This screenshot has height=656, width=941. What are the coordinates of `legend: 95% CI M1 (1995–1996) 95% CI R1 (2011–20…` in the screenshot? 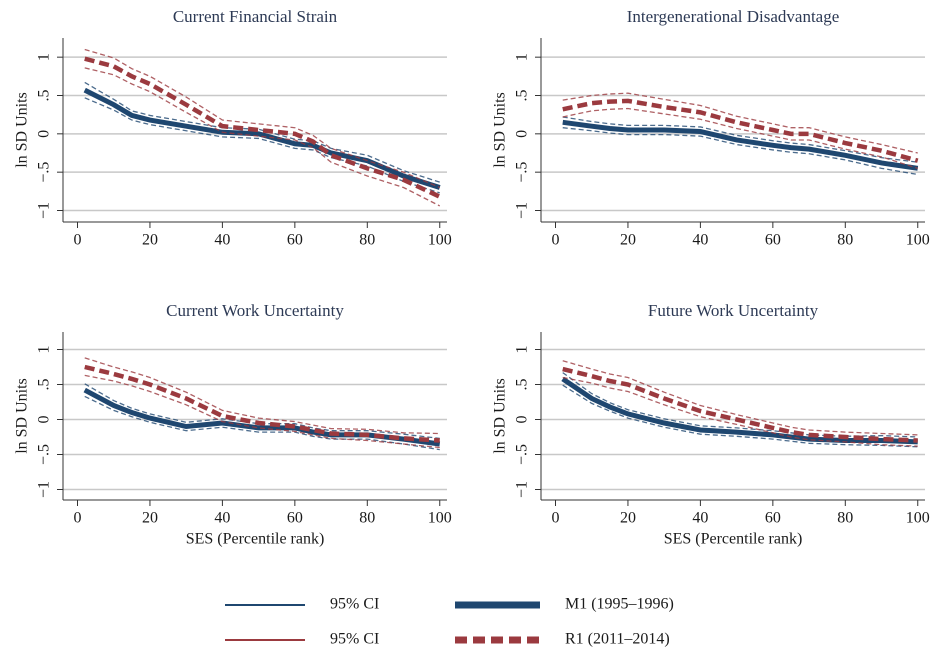 It's located at (449, 622).